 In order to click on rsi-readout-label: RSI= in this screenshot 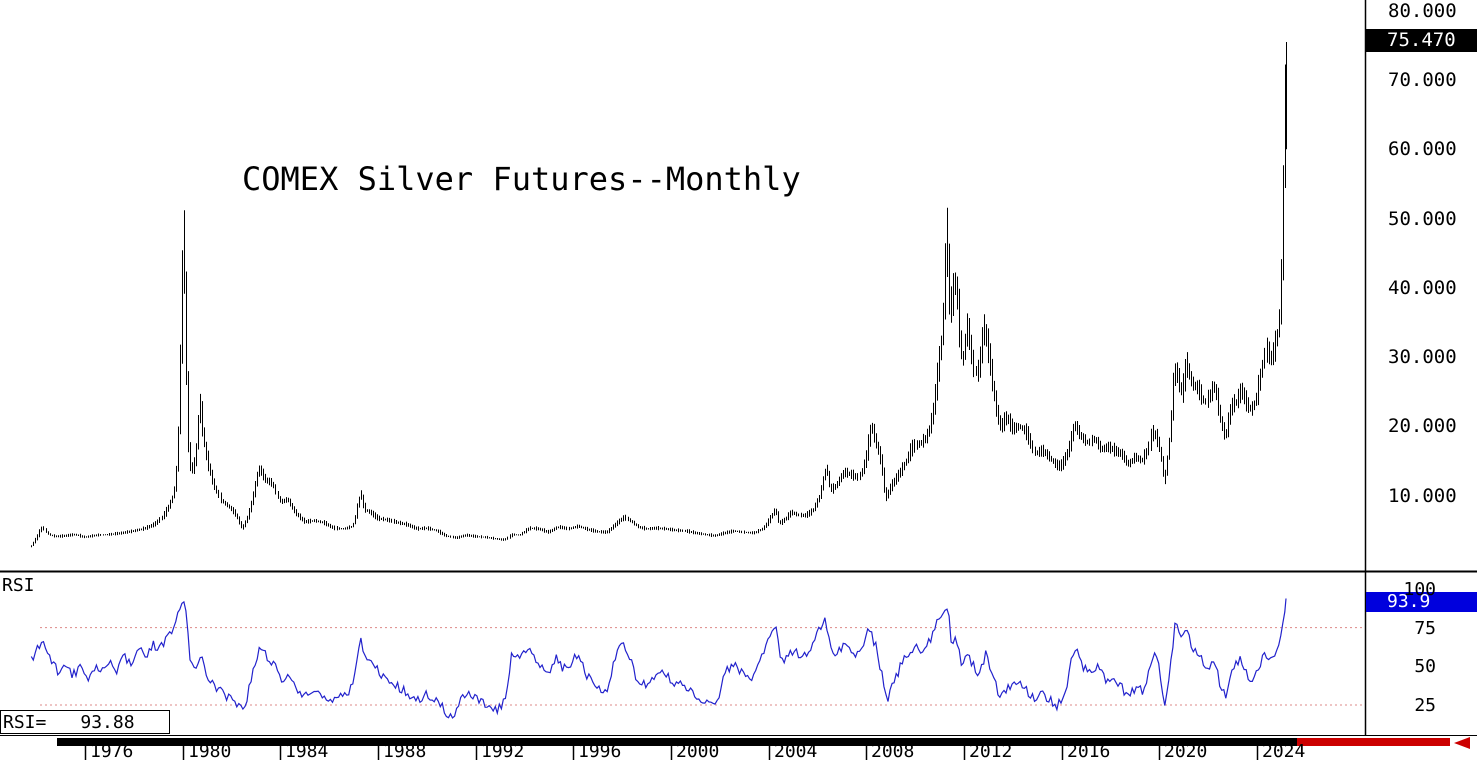, I will do `click(25, 722)`.